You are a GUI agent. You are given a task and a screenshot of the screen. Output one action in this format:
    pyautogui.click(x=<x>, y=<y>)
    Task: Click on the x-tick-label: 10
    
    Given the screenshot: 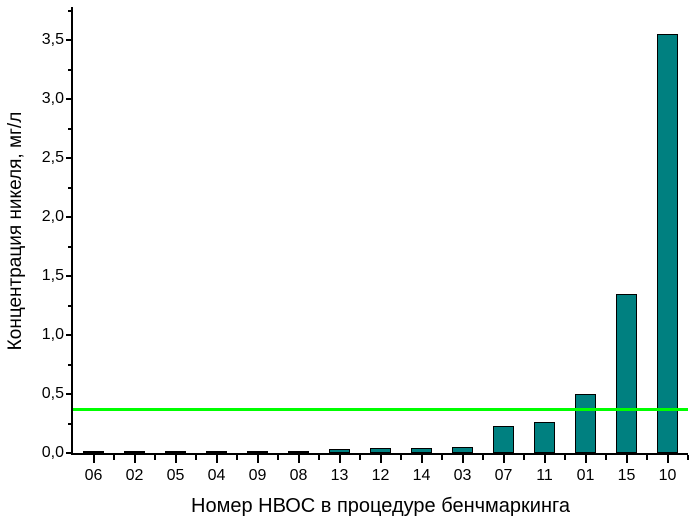 What is the action you would take?
    pyautogui.click(x=667, y=475)
    